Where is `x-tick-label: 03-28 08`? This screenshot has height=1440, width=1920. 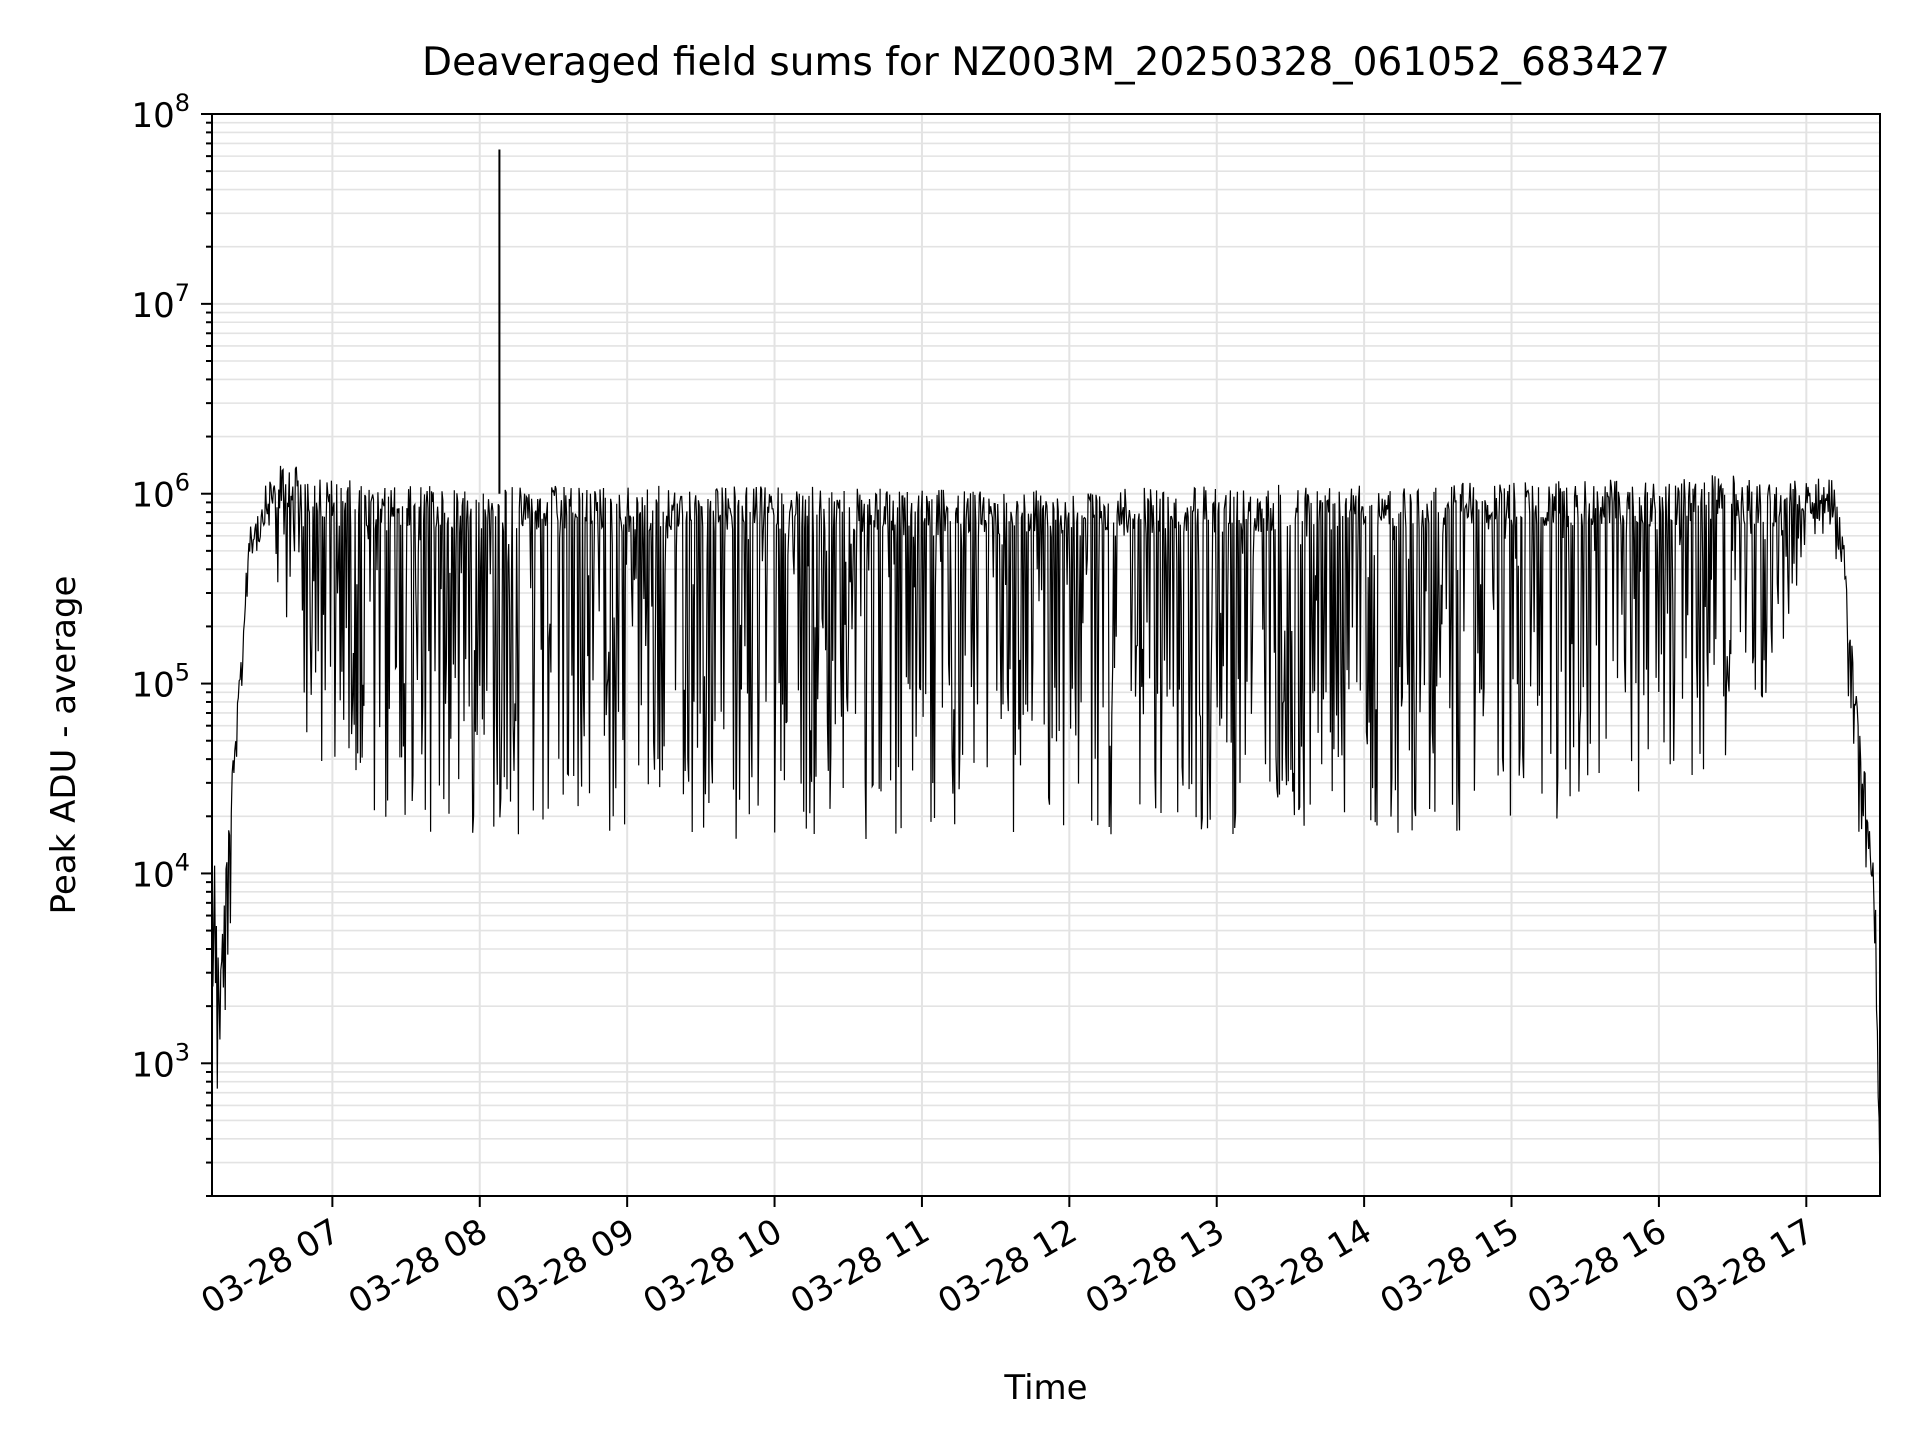 x-tick-label: 03-28 08 is located at coordinates (418, 1266).